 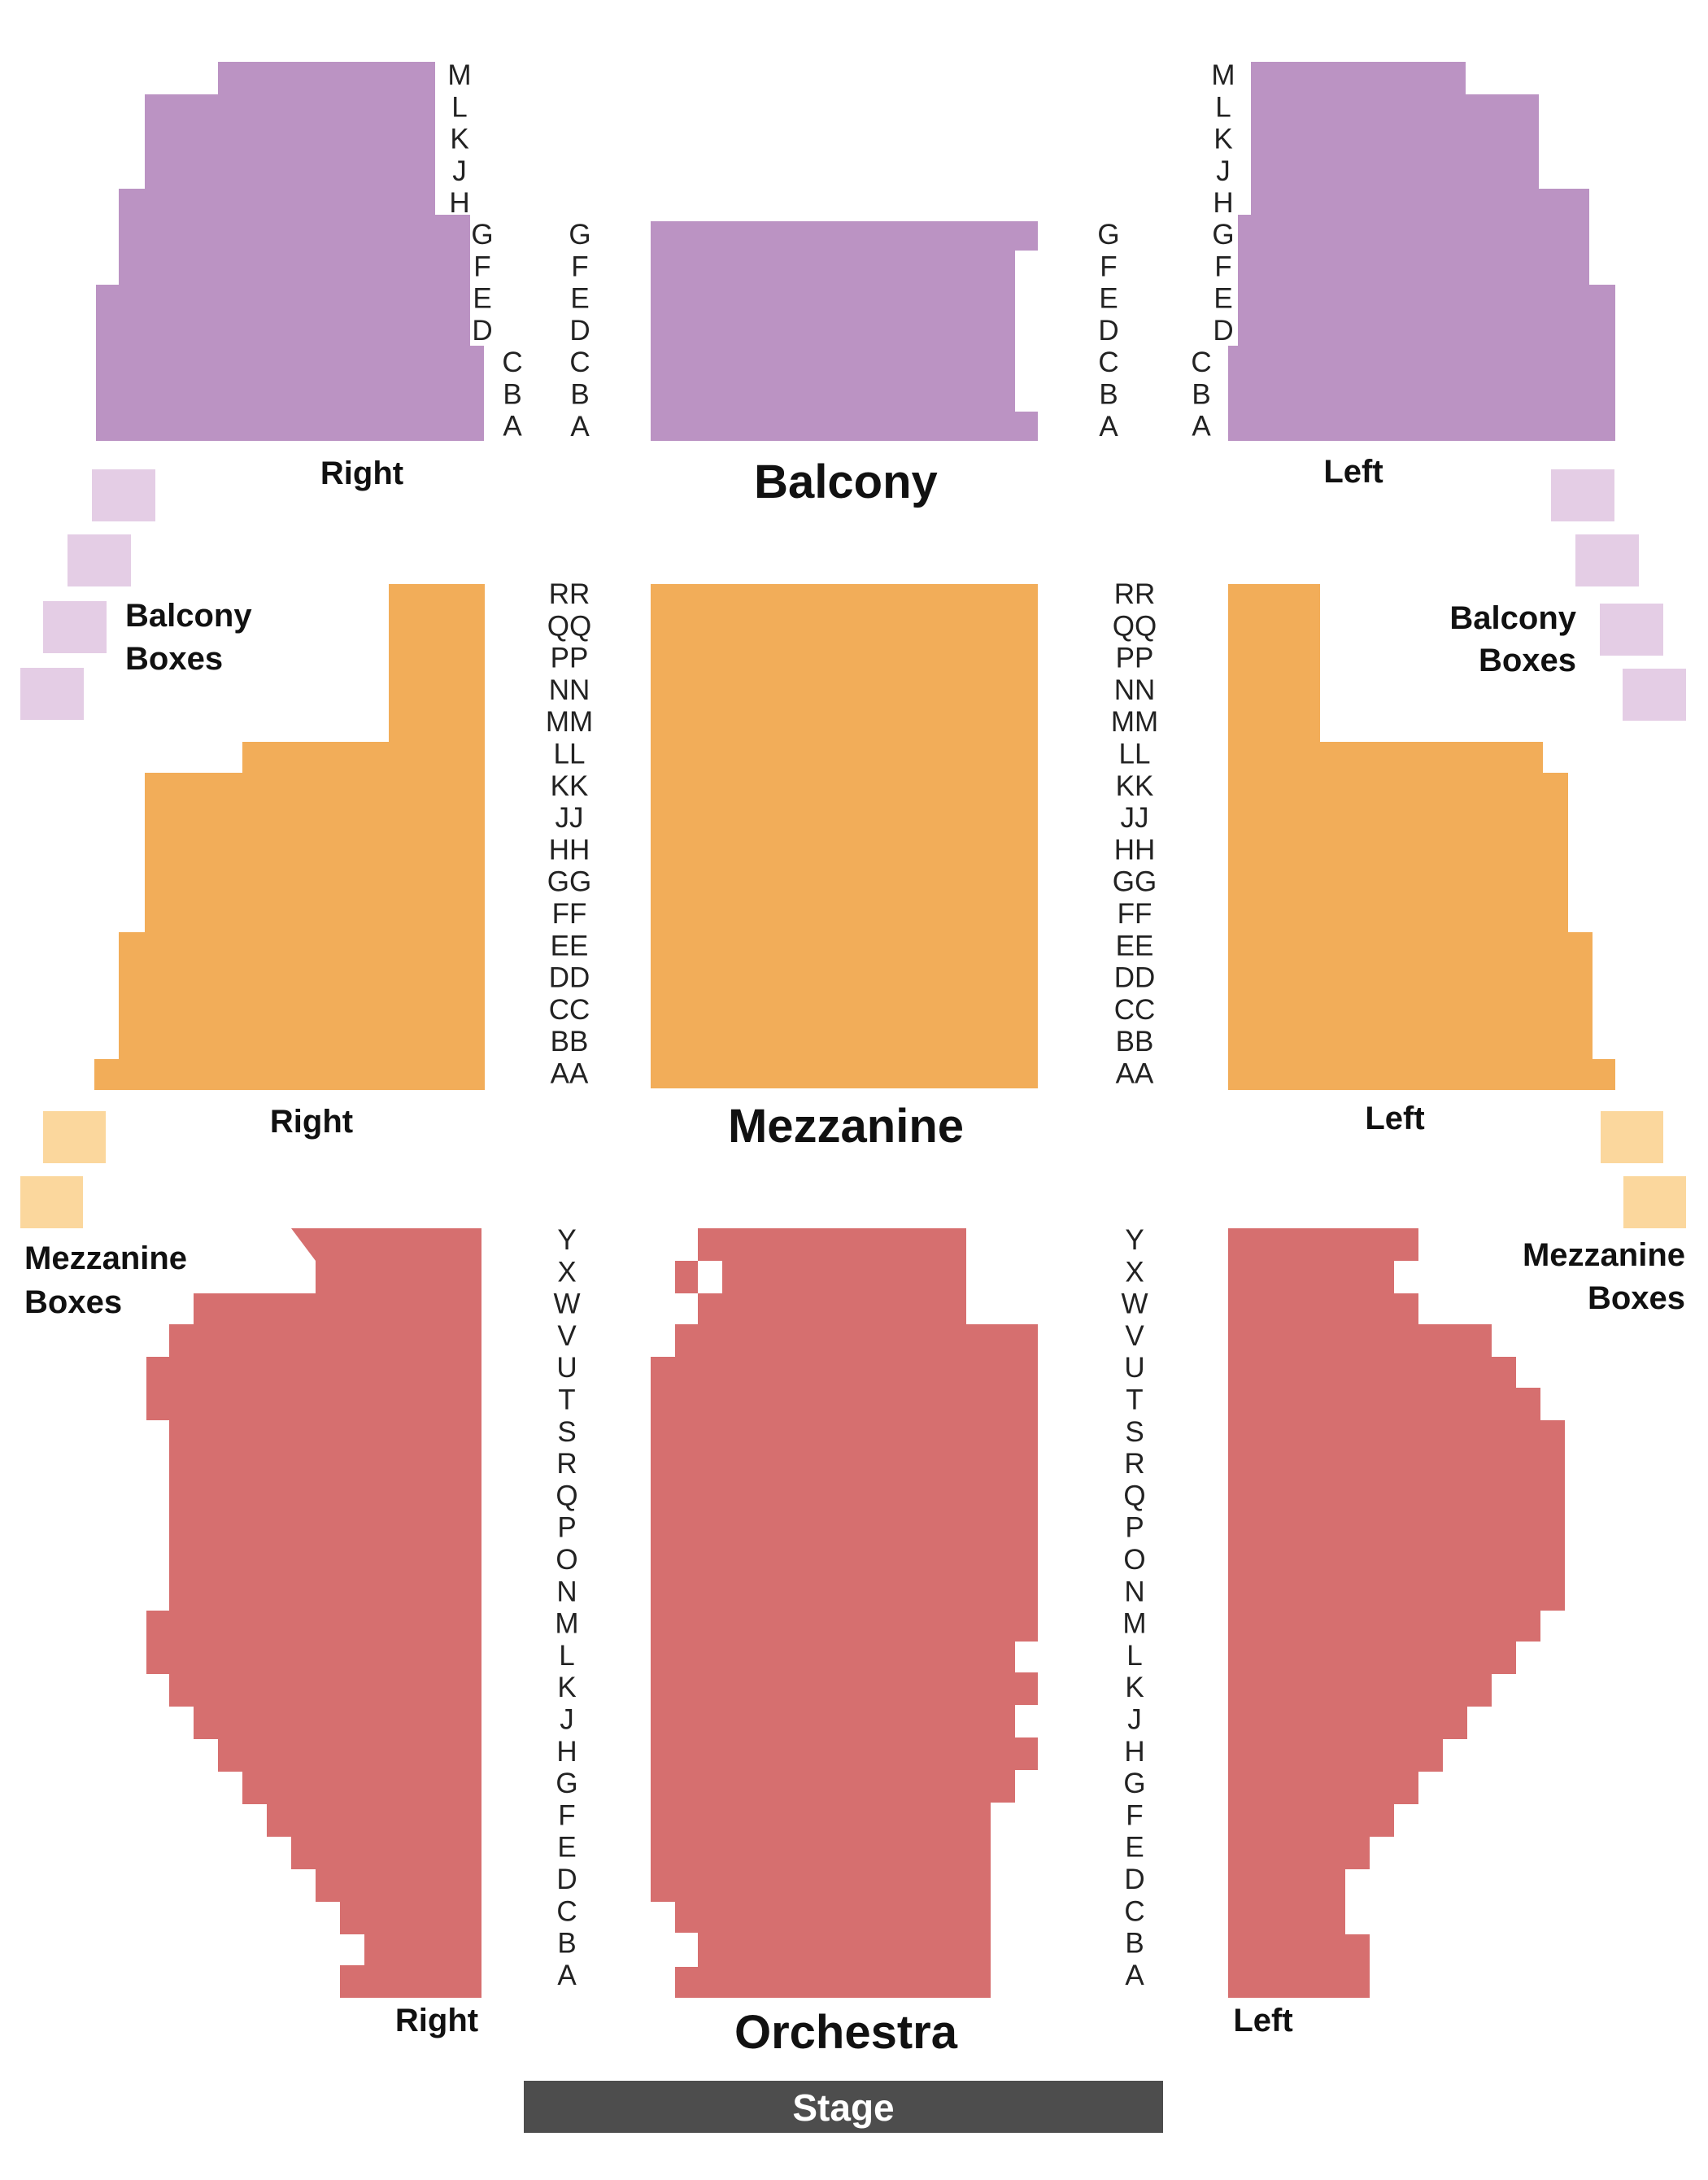 What do you see at coordinates (569, 850) in the screenshot?
I see `mezzanine-aisle-right-row-hh: HH` at bounding box center [569, 850].